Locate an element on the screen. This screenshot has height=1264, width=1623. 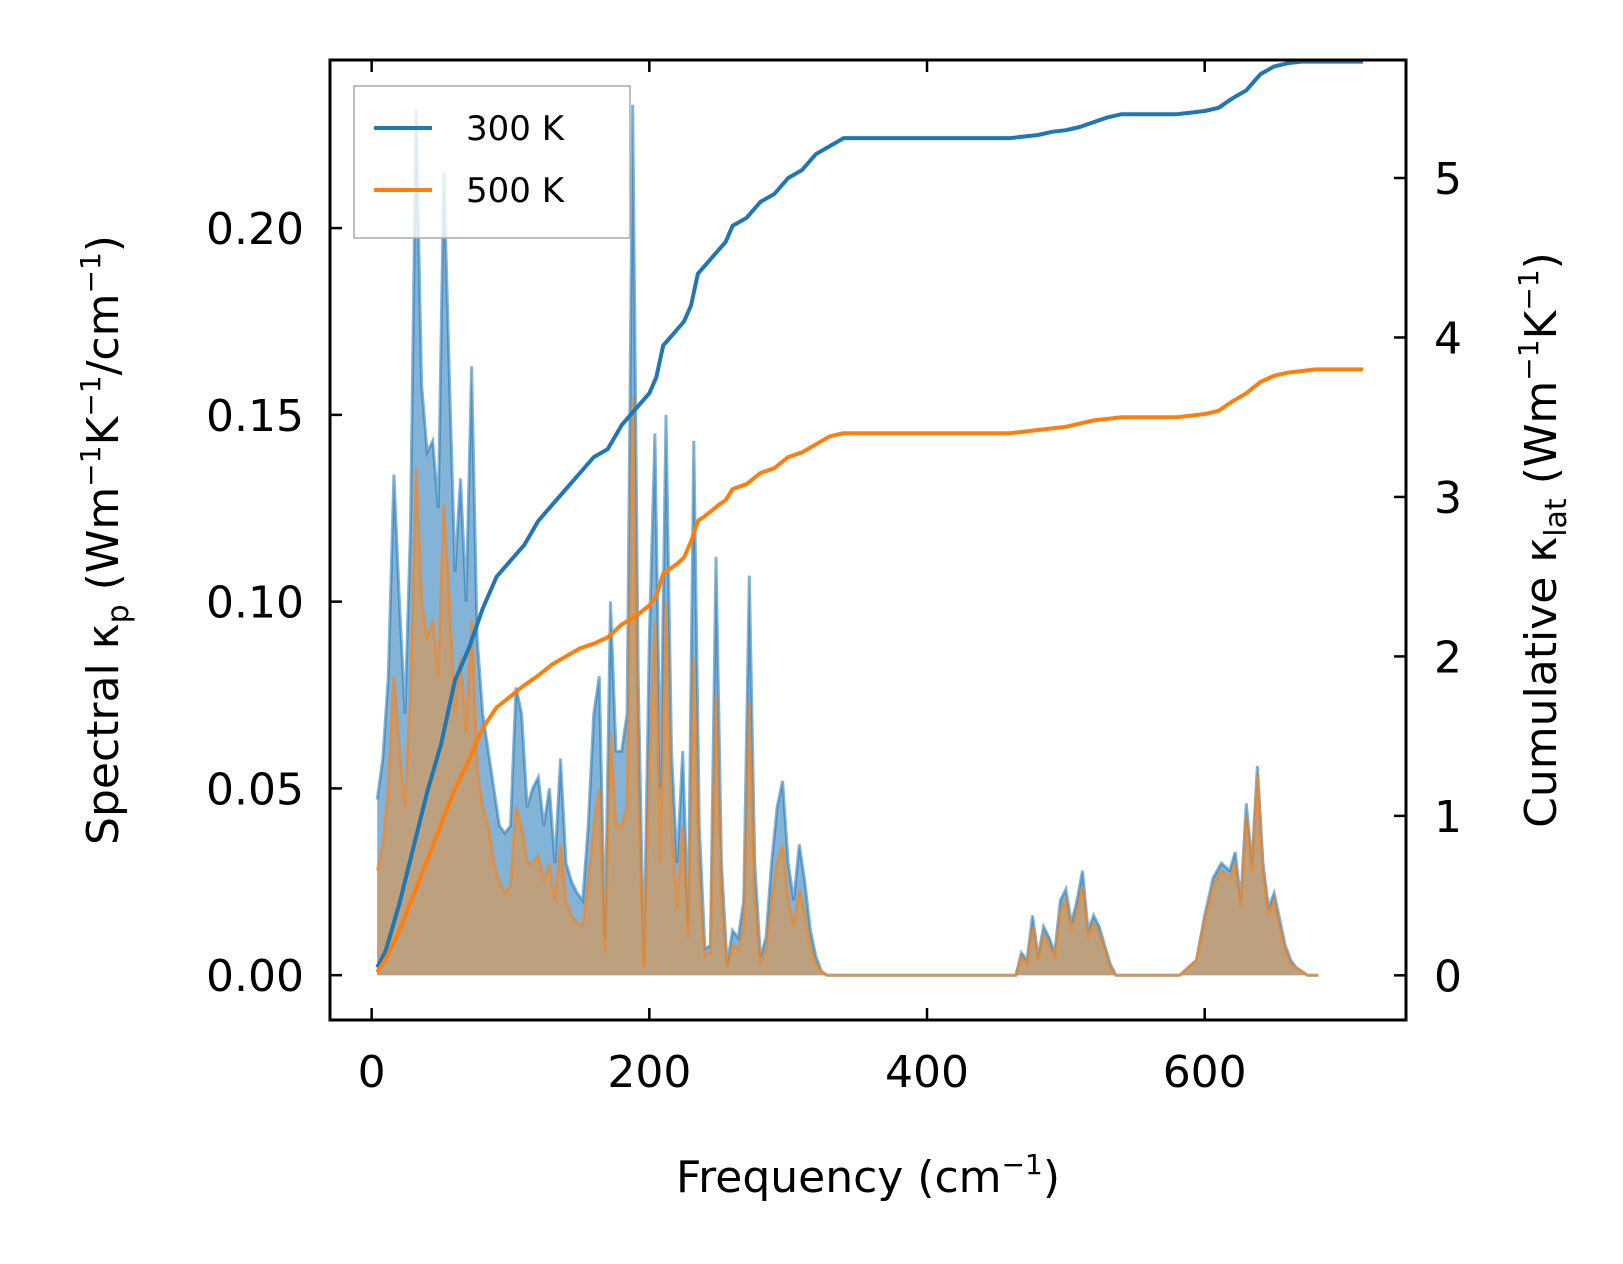
legend: 300 K 500 K is located at coordinates (492, 162).